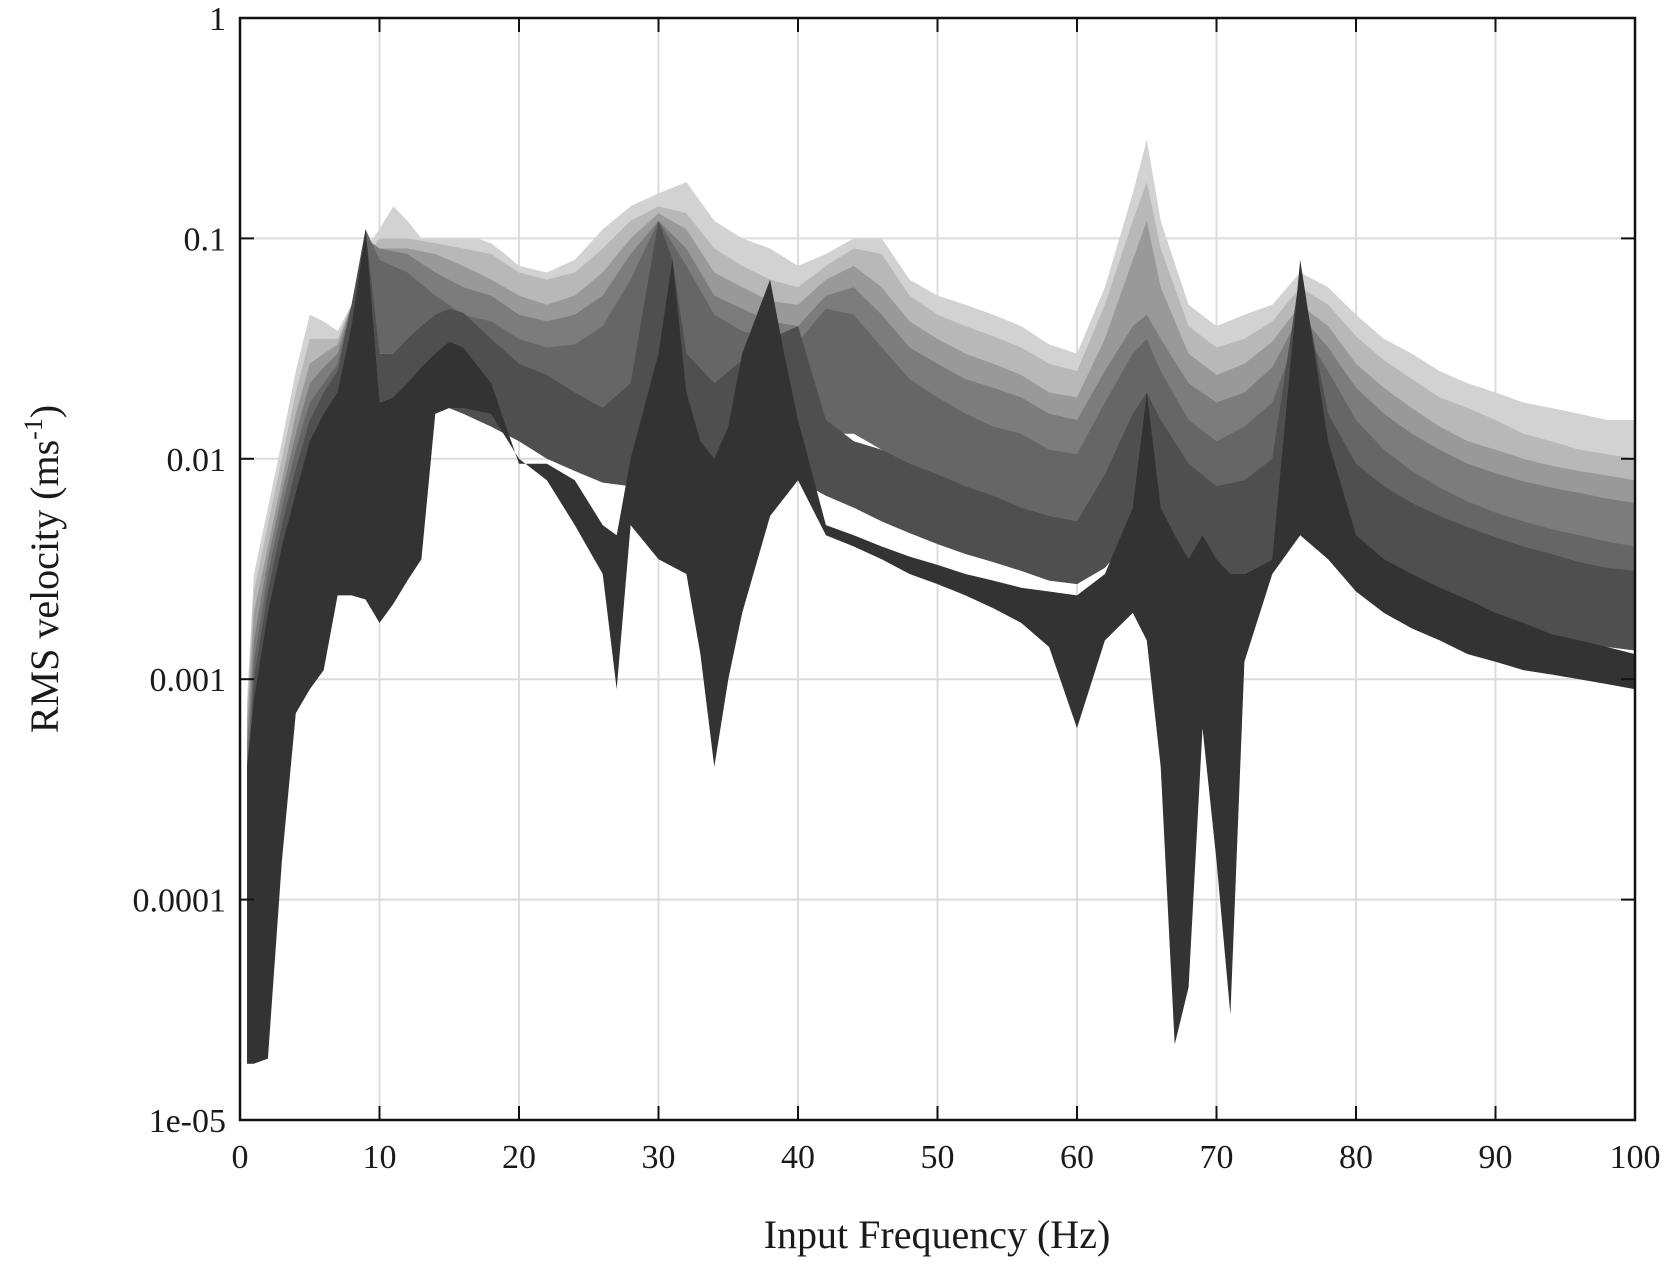 This screenshot has height=1264, width=1667. What do you see at coordinates (197, 460) in the screenshot?
I see `y-tick-label: 0.01` at bounding box center [197, 460].